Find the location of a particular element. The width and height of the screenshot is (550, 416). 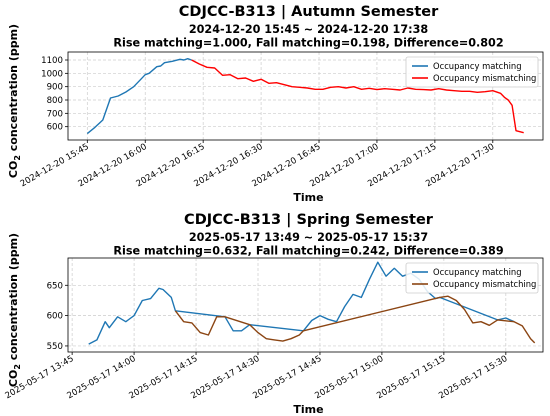

y-tick-label: 550 is located at coordinates (55, 347).